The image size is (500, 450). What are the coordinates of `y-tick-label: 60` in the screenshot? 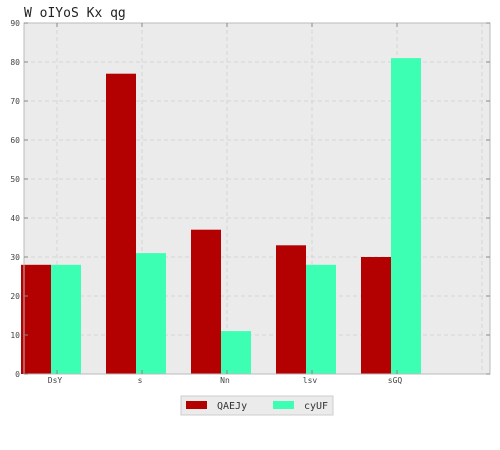 It's located at (15, 140).